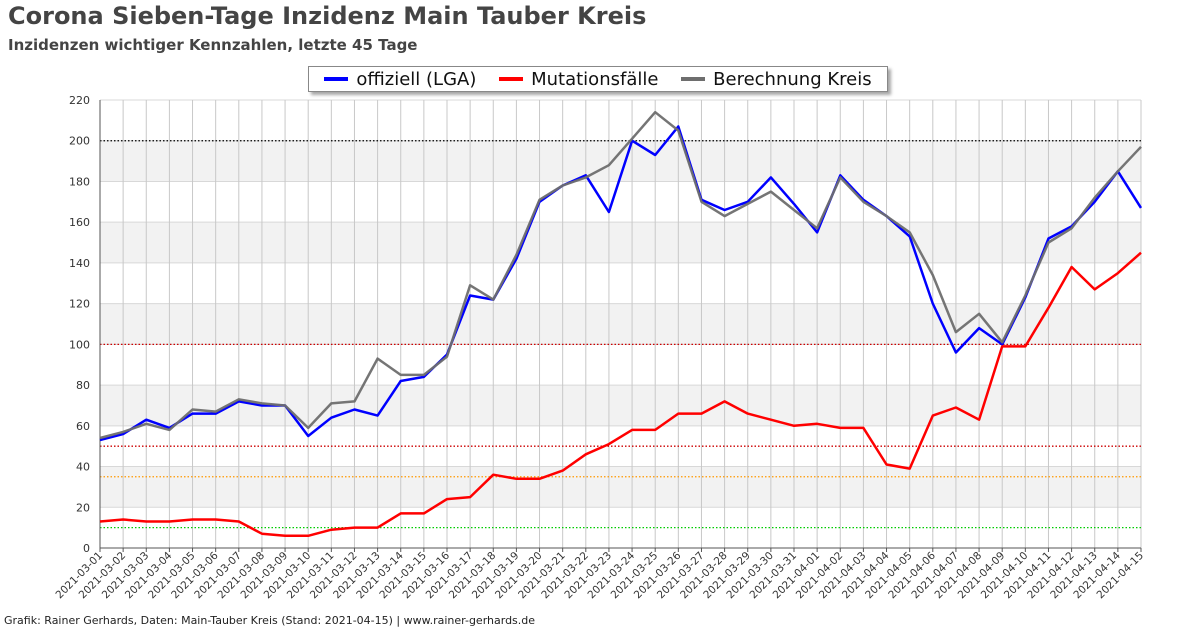 Image resolution: width=1200 pixels, height=628 pixels. What do you see at coordinates (83, 385) in the screenshot?
I see `y-tick-label: 80` at bounding box center [83, 385].